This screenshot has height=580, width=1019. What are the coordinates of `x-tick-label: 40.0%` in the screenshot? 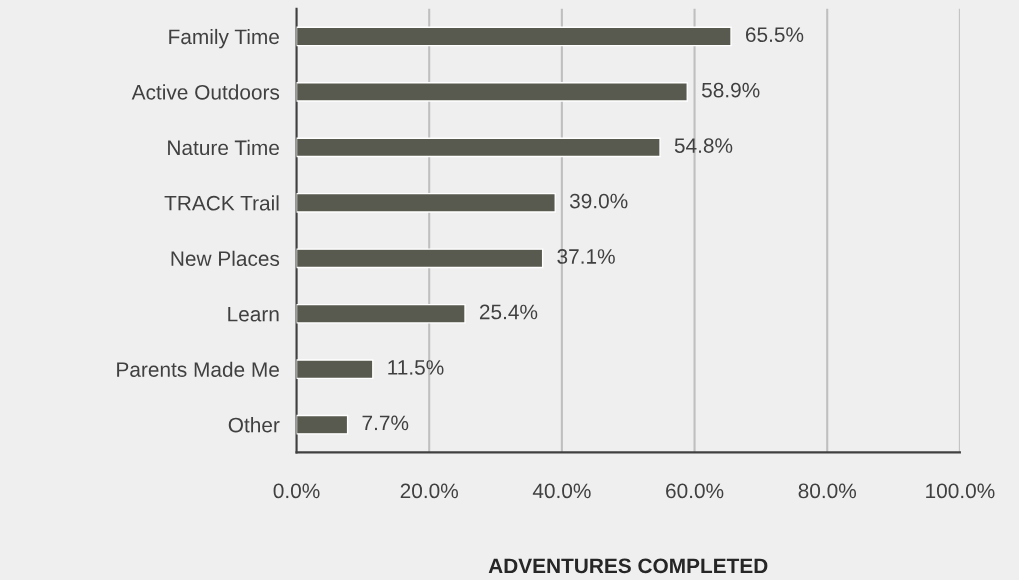 It's located at (561, 491).